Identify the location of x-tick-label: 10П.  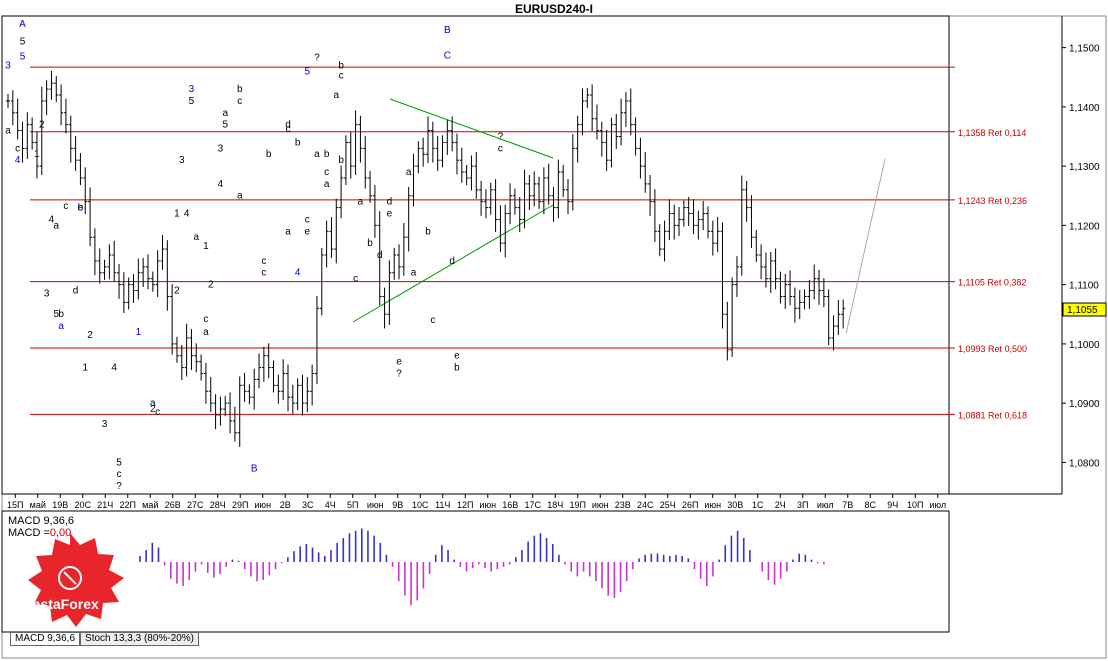
(915, 505).